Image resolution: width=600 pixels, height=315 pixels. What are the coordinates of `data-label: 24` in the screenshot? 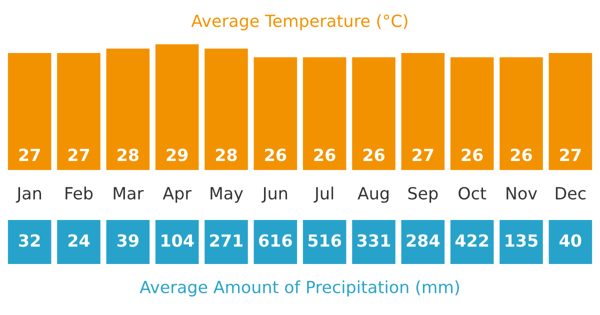 It's located at (79, 240).